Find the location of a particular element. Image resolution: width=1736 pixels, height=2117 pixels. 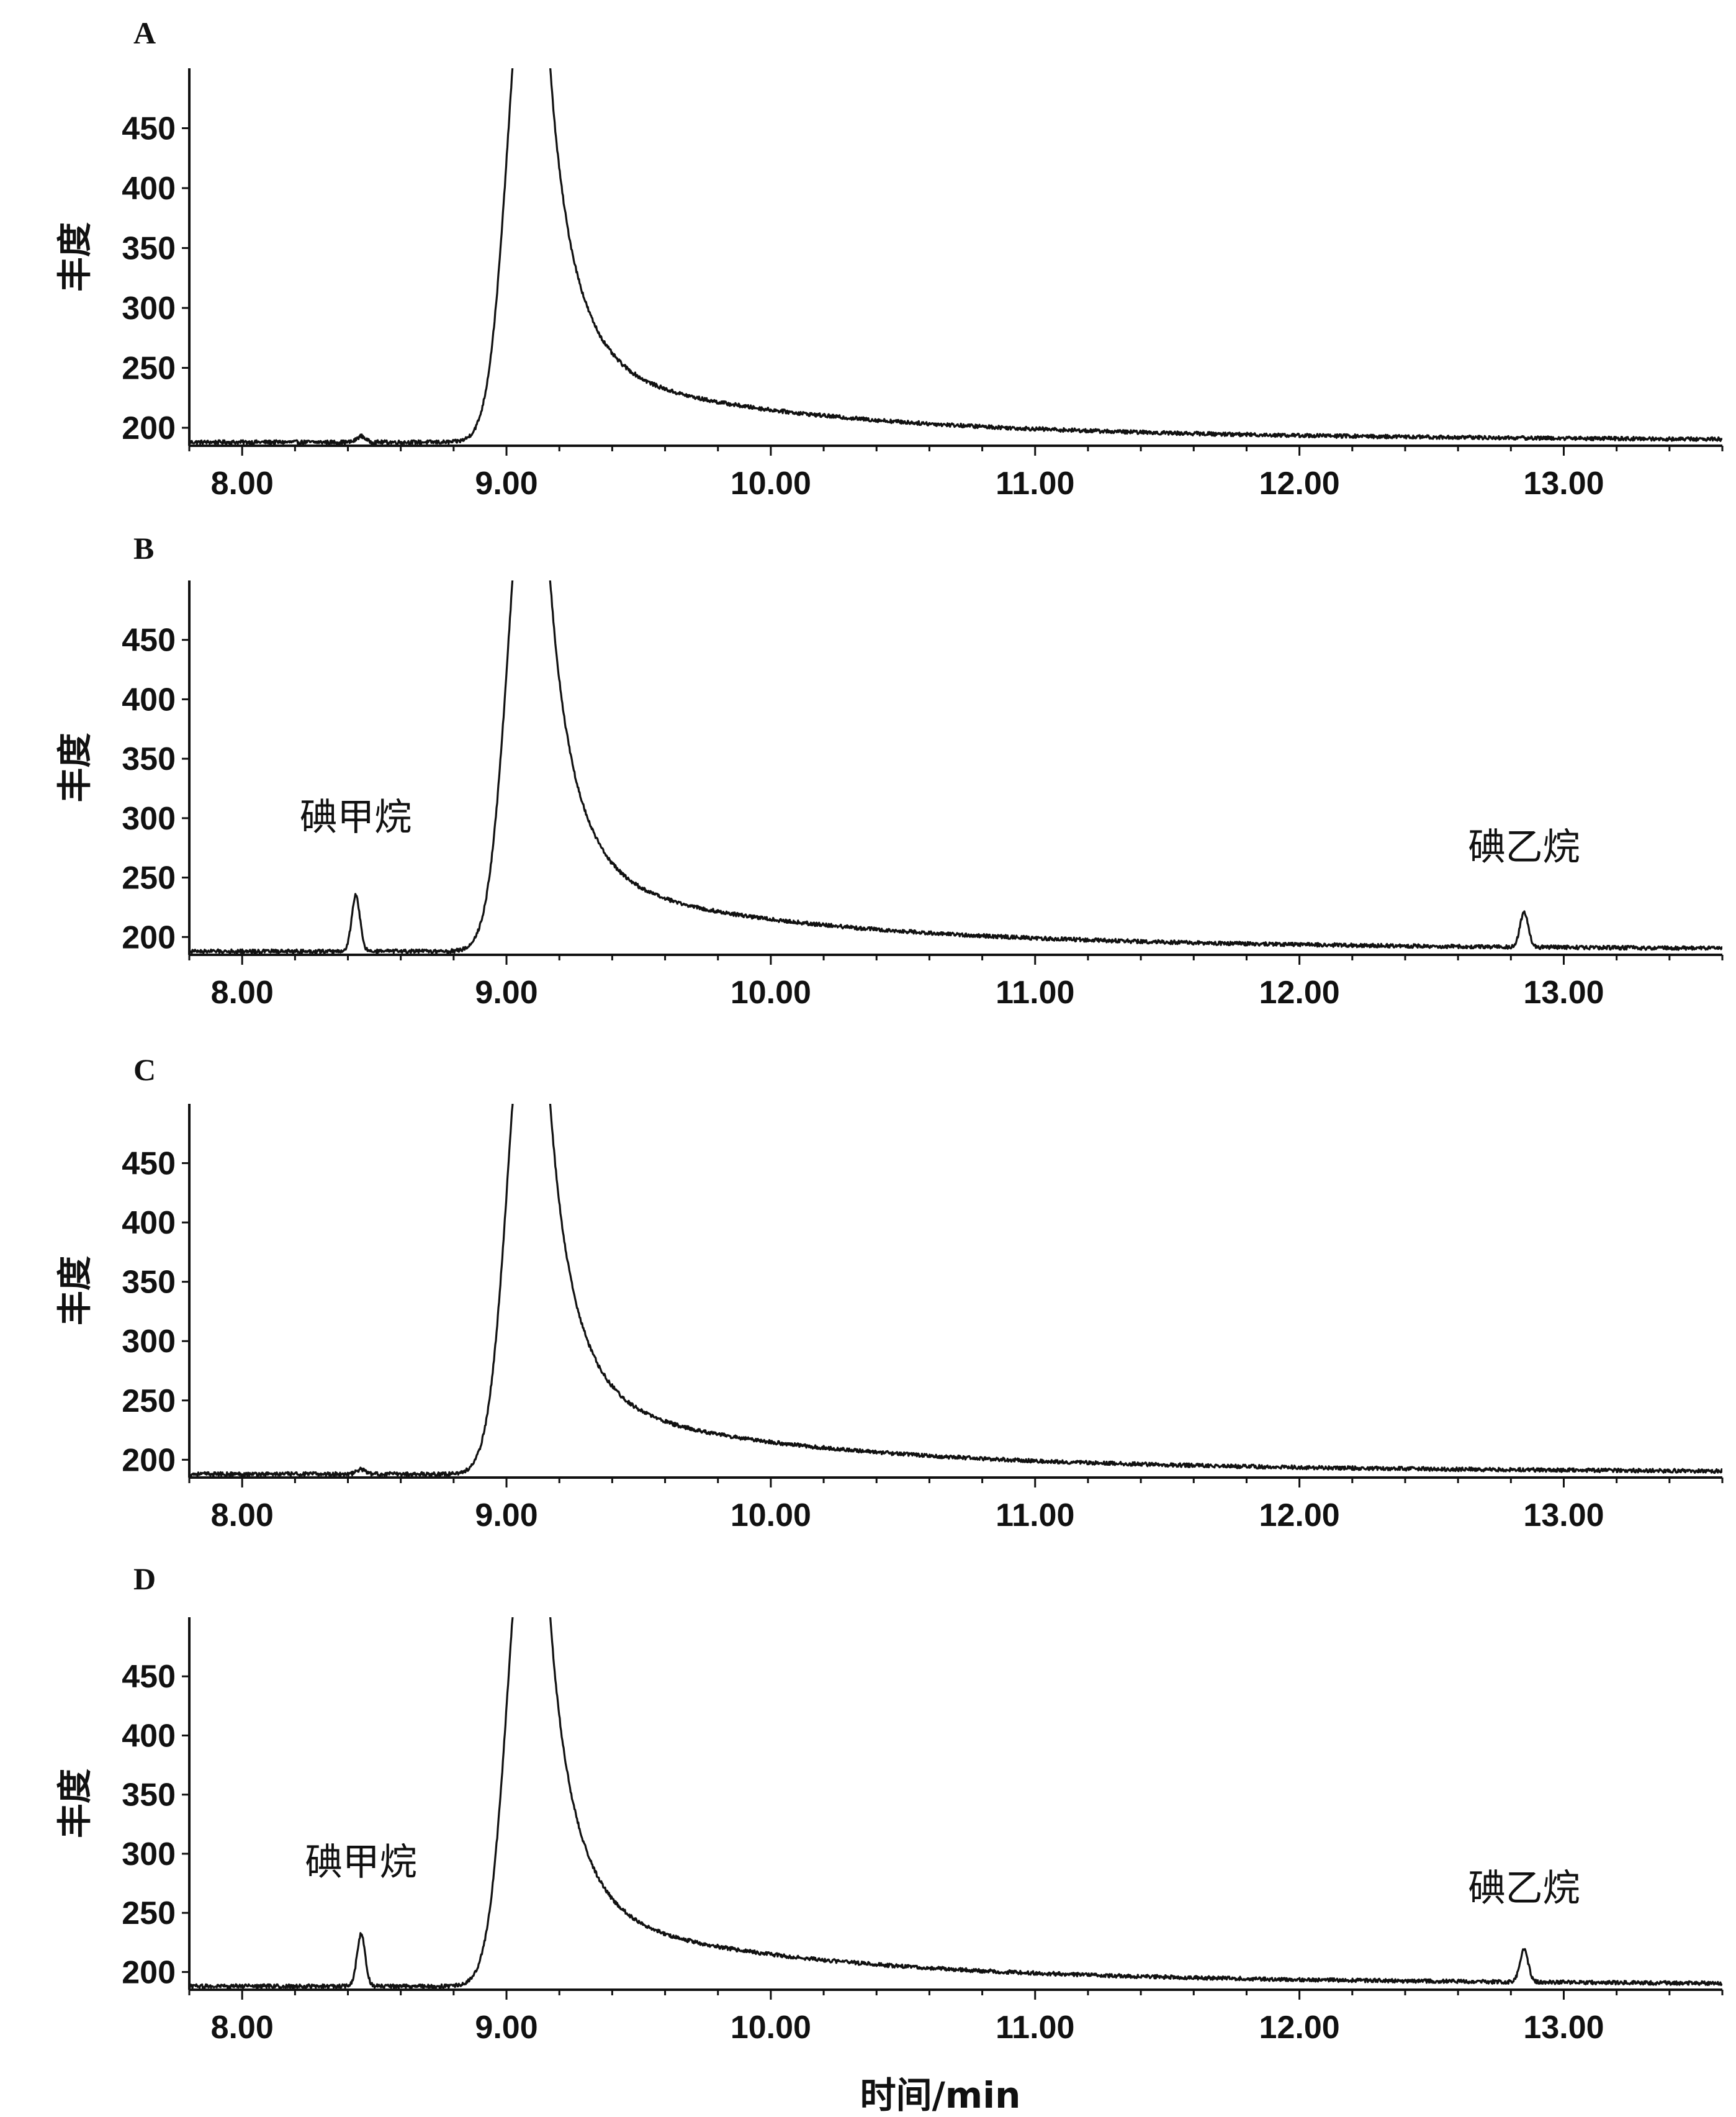

panel-letter: B is located at coordinates (143, 548).